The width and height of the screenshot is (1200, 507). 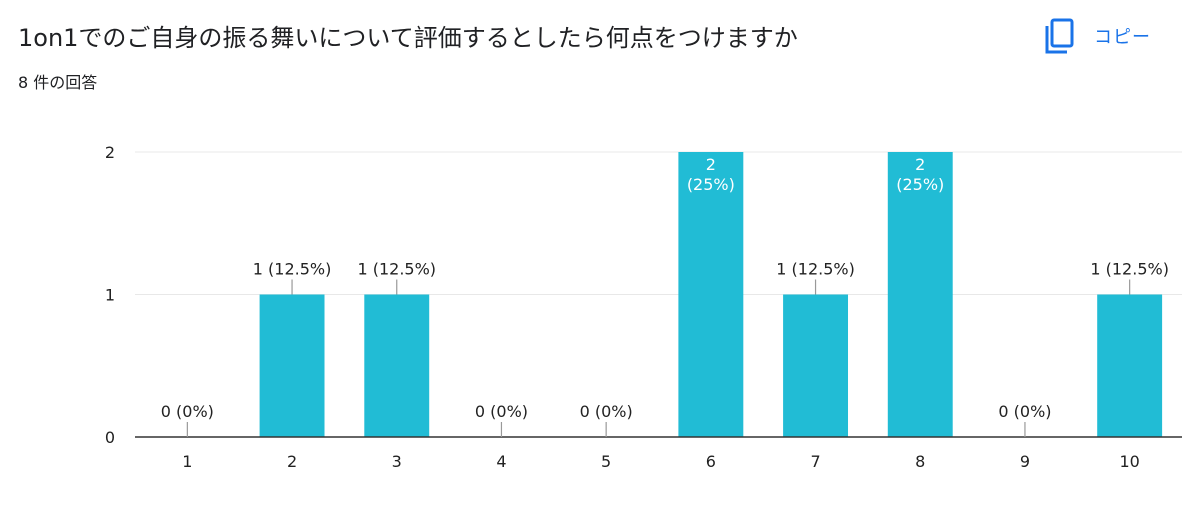 What do you see at coordinates (1129, 461) in the screenshot?
I see `x-tick-label-10: 10` at bounding box center [1129, 461].